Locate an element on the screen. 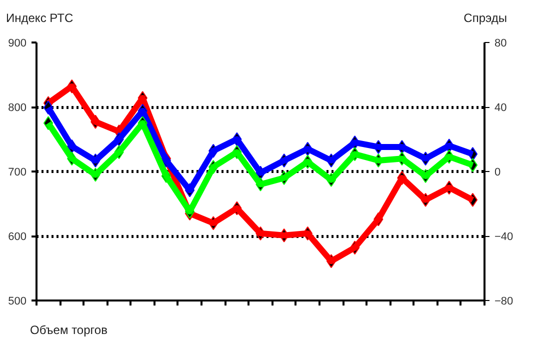  y-tick-label: 500 is located at coordinates (17, 302).